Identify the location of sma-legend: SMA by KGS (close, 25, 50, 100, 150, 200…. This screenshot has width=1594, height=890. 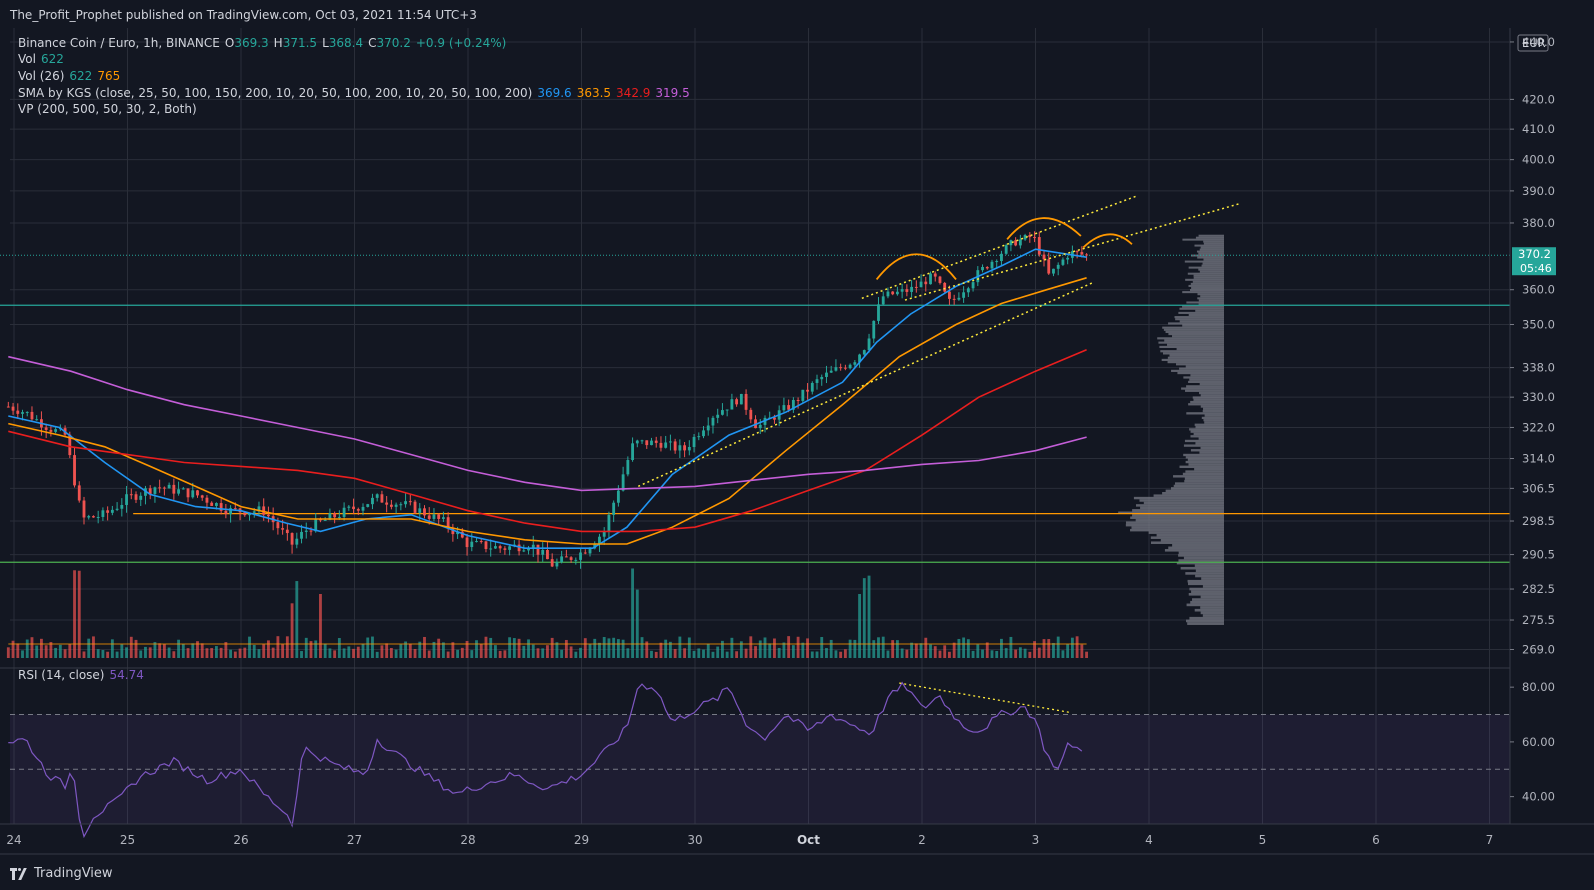
(356, 93).